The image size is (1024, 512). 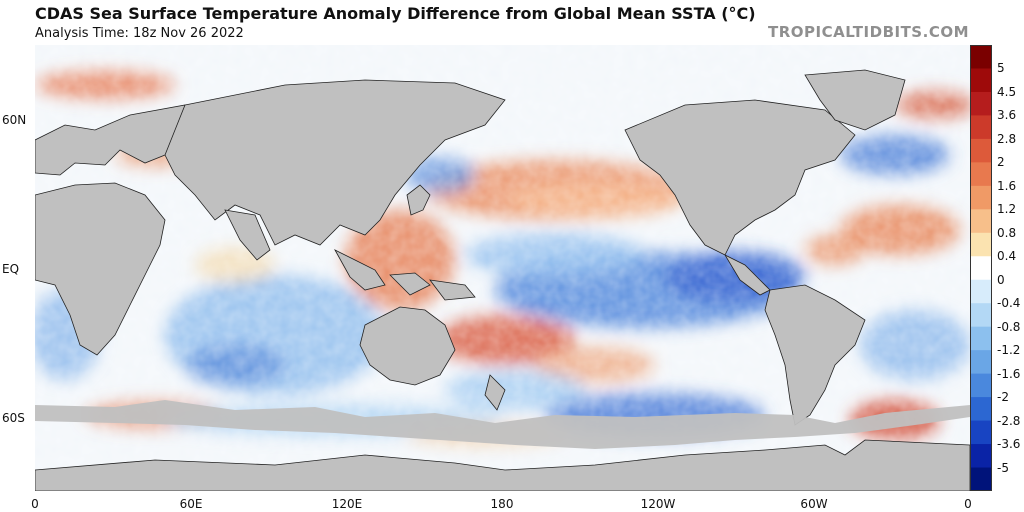 What do you see at coordinates (14, 120) in the screenshot?
I see `lat-label-60n: 60N` at bounding box center [14, 120].